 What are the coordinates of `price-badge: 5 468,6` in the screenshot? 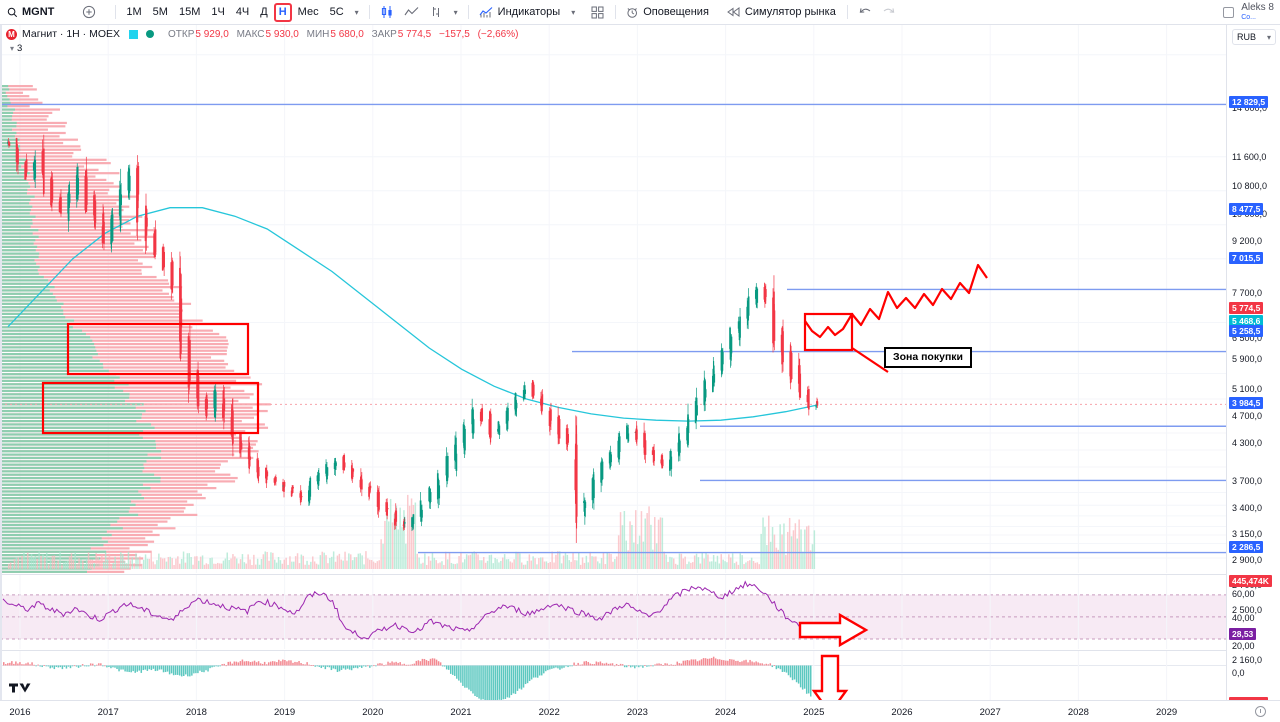 It's located at (1246, 321).